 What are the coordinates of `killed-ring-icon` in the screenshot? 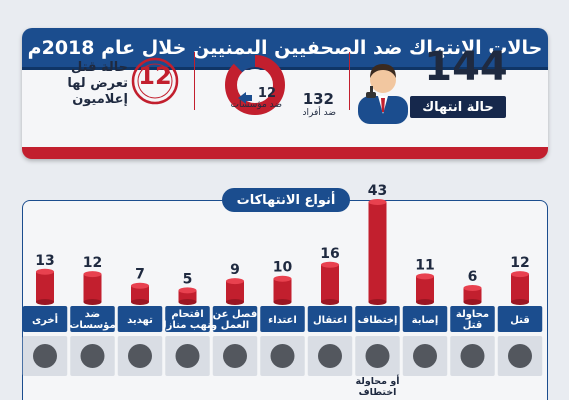 It's located at (155, 81).